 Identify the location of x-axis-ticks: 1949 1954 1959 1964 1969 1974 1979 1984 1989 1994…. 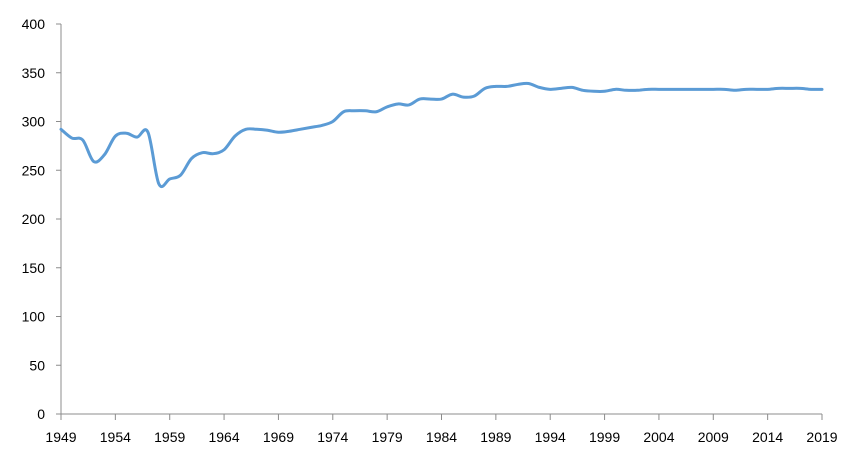
(441, 429).